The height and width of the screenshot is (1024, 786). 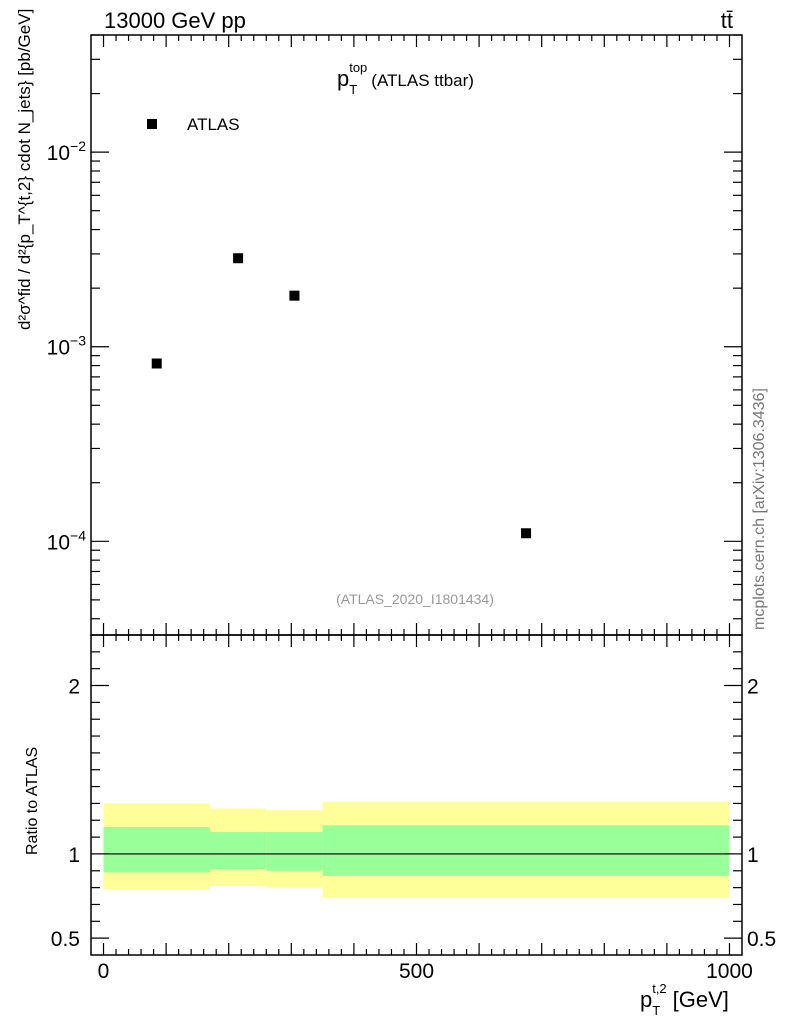 What do you see at coordinates (727, 20) in the screenshot?
I see `process-label: tt̄` at bounding box center [727, 20].